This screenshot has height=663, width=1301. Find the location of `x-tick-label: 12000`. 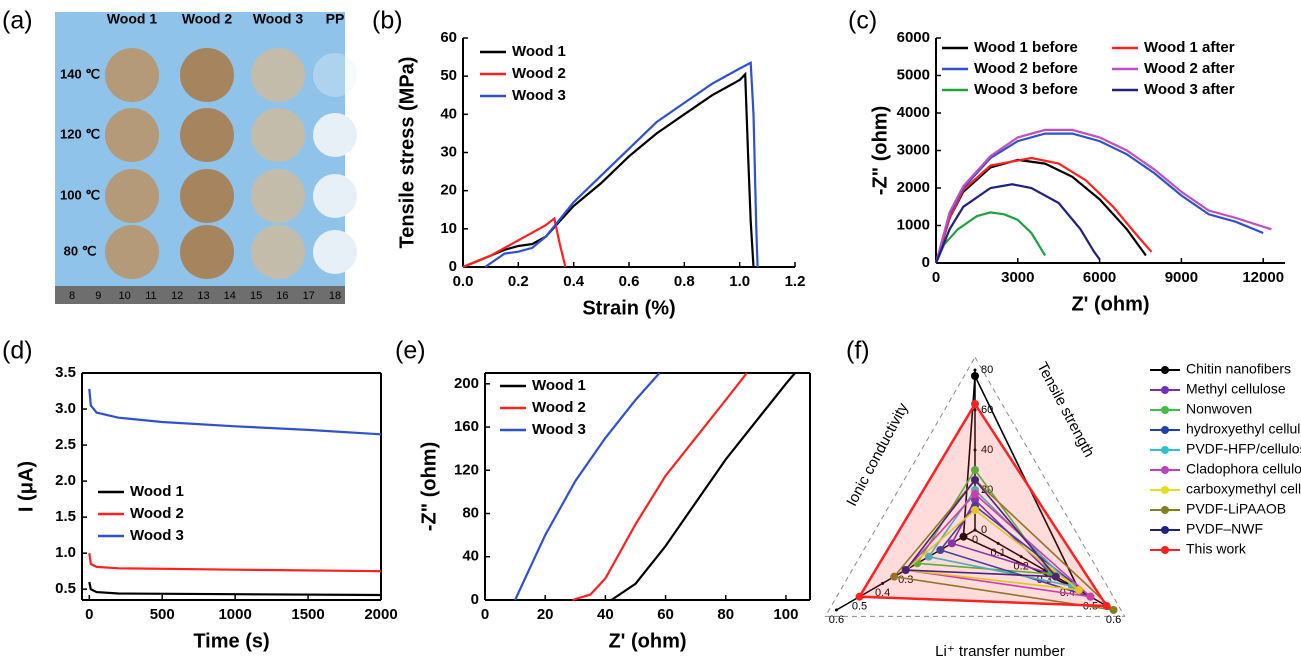

x-tick-label: 12000 is located at coordinates (1263, 277).